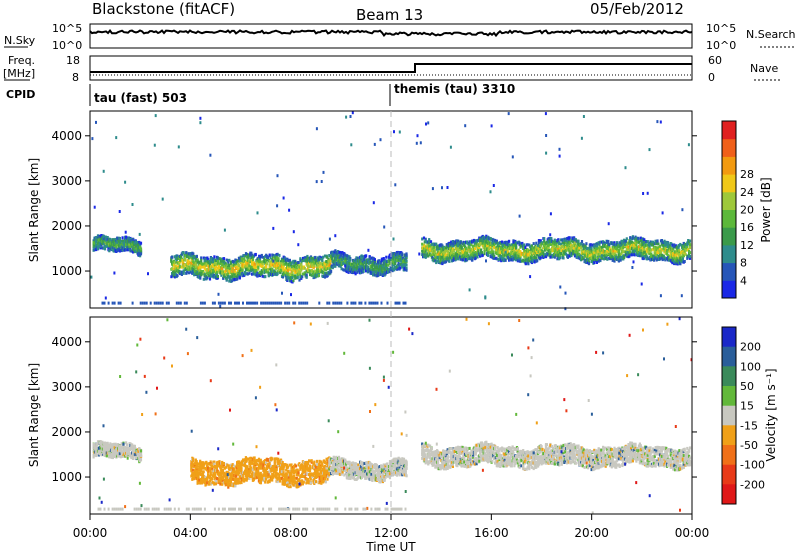 This screenshot has width=800, height=554. Describe the element at coordinates (66, 226) in the screenshot. I see `y-tick-label: 2000` at that location.